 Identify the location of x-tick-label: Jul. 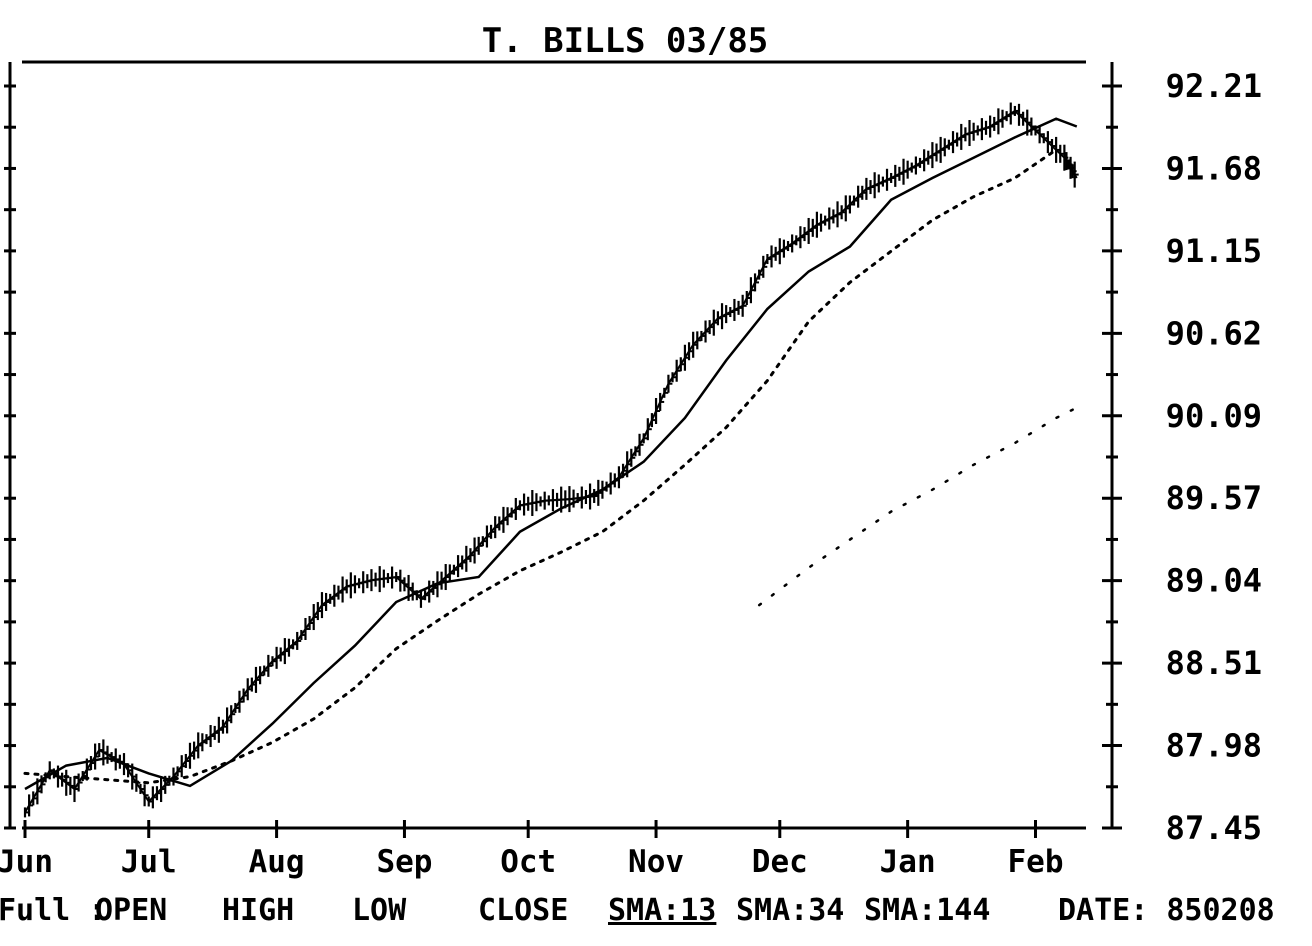
(149, 862).